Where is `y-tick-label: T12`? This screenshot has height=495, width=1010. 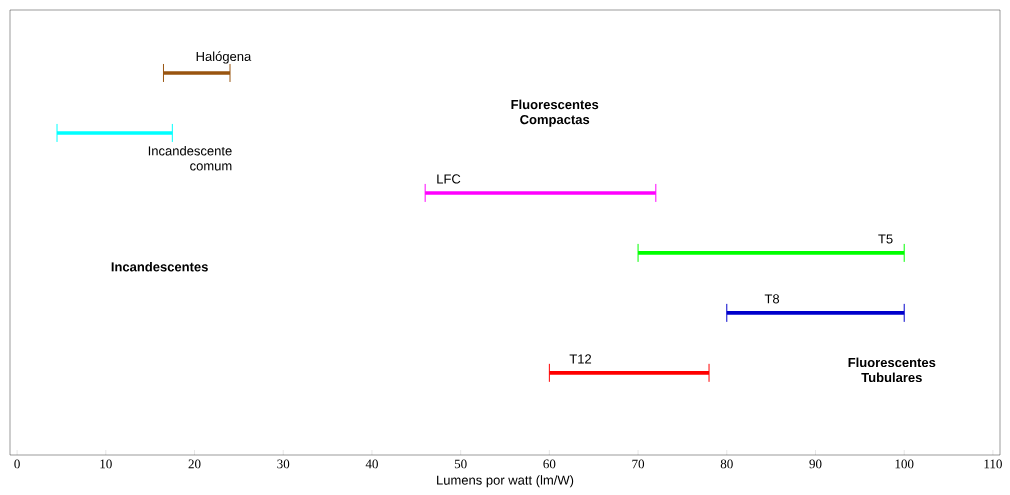
y-tick-label: T12 is located at coordinates (580, 359).